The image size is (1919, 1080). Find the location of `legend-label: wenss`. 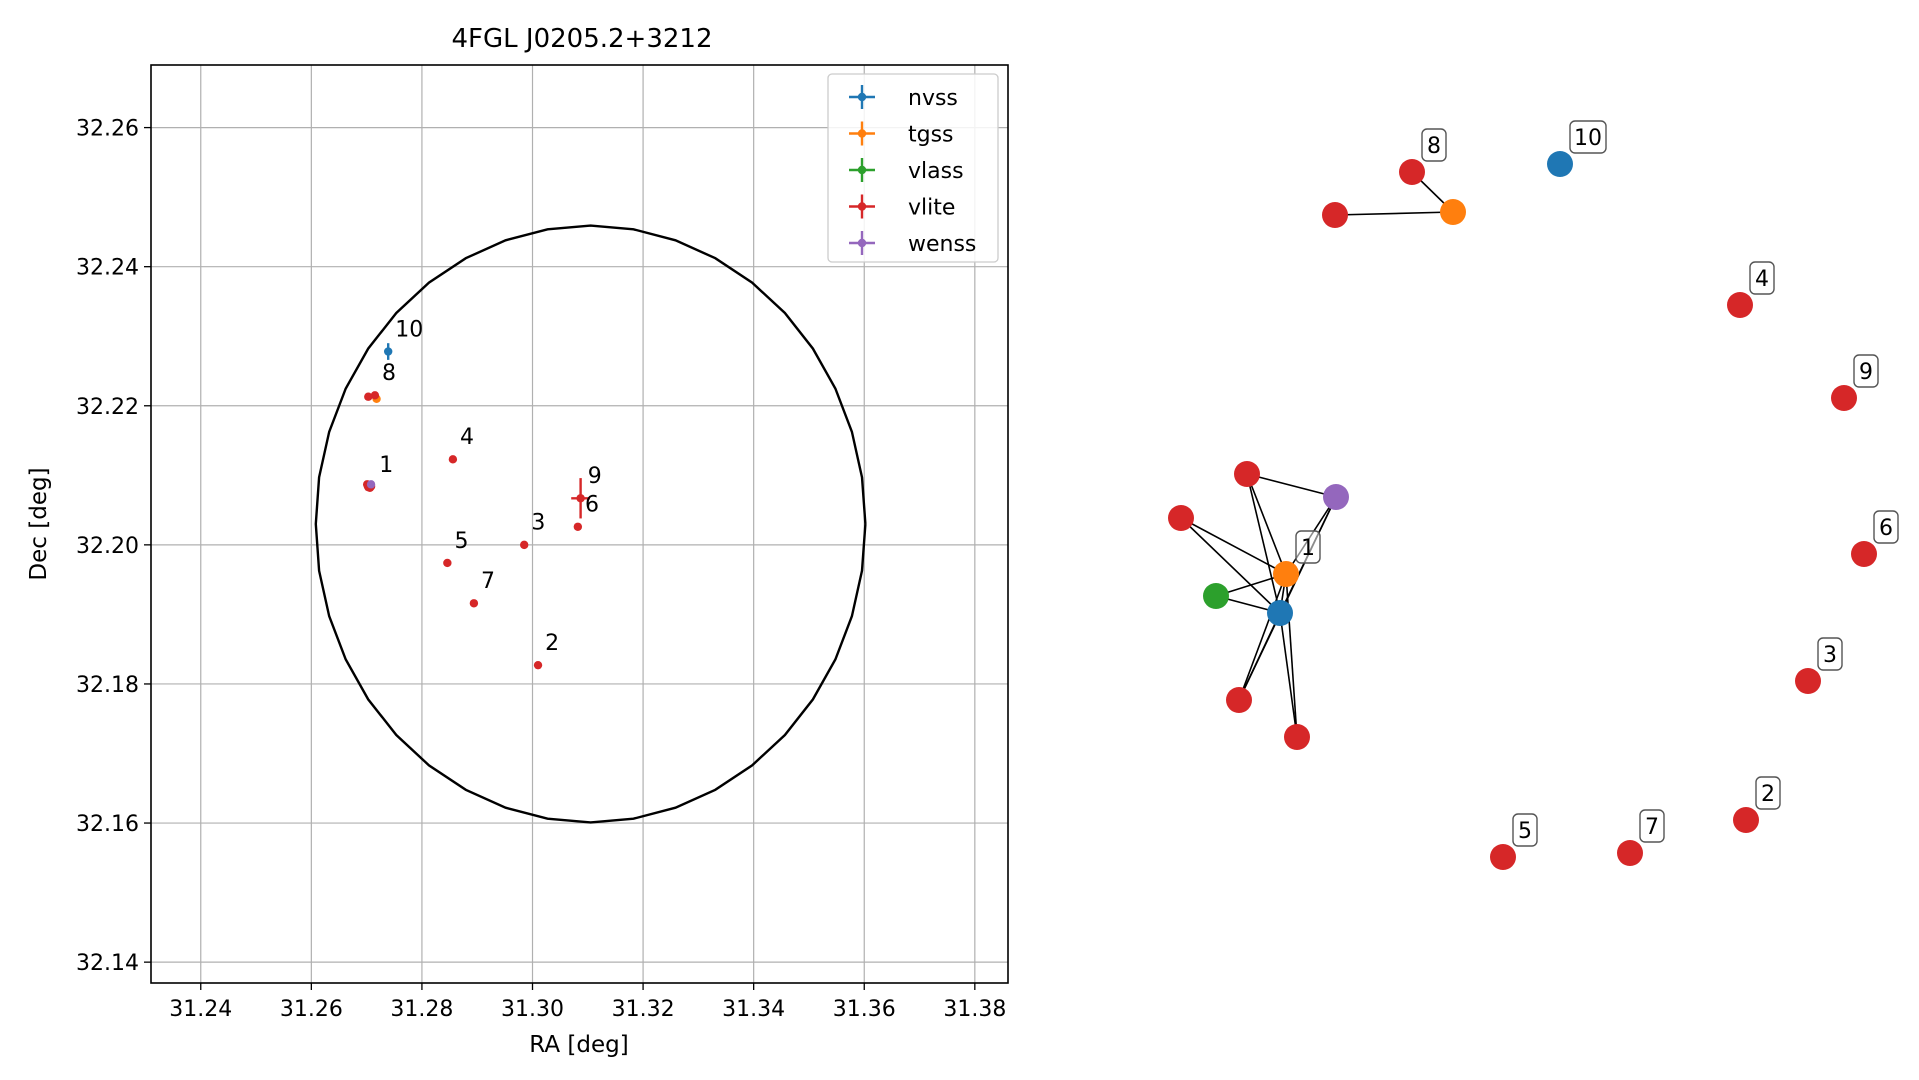

legend-label: wenss is located at coordinates (942, 244).